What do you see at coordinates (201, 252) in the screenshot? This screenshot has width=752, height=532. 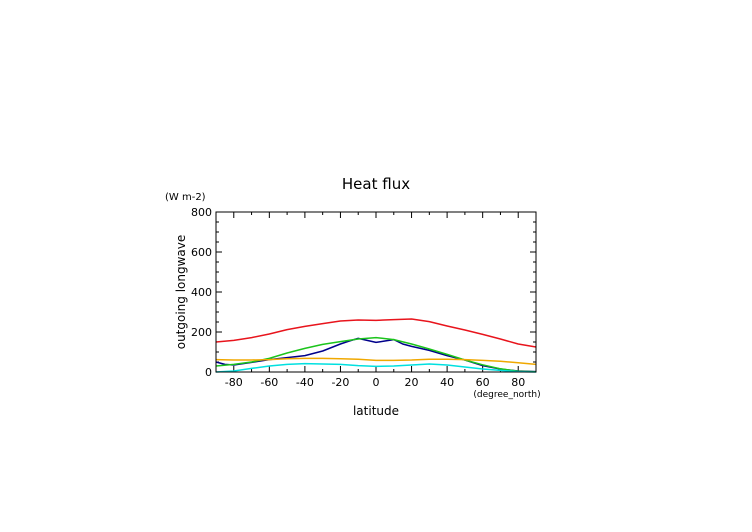 I see `y-tick-label: 600` at bounding box center [201, 252].